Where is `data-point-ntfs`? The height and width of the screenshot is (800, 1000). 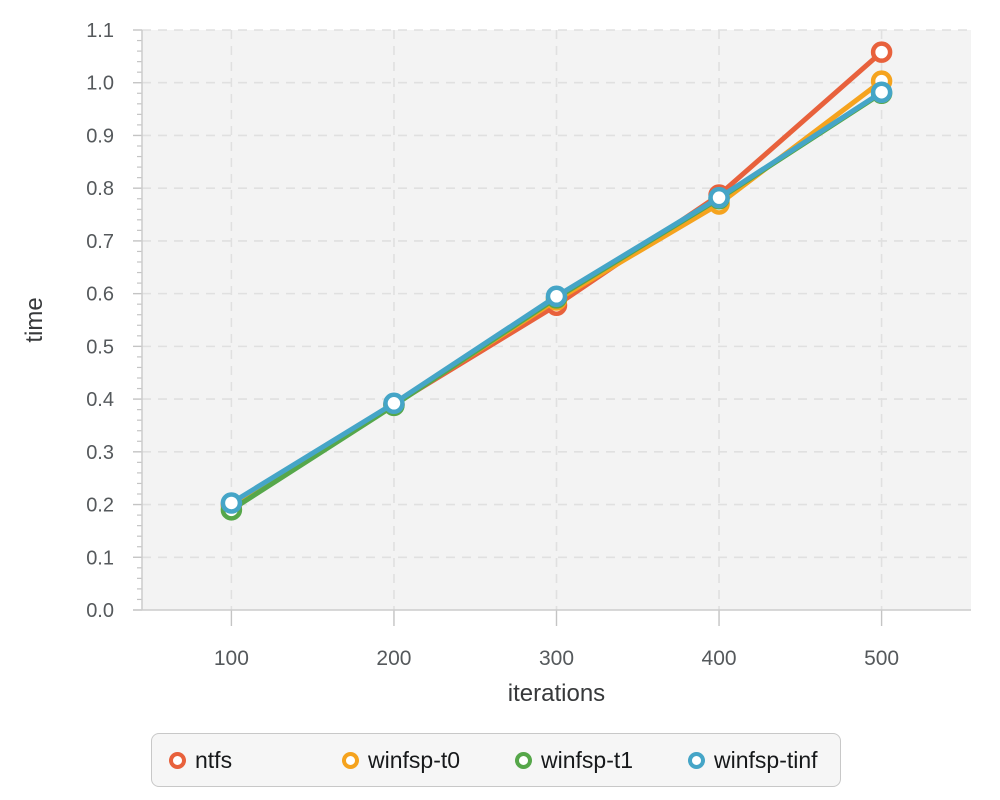
data-point-ntfs is located at coordinates (881, 52).